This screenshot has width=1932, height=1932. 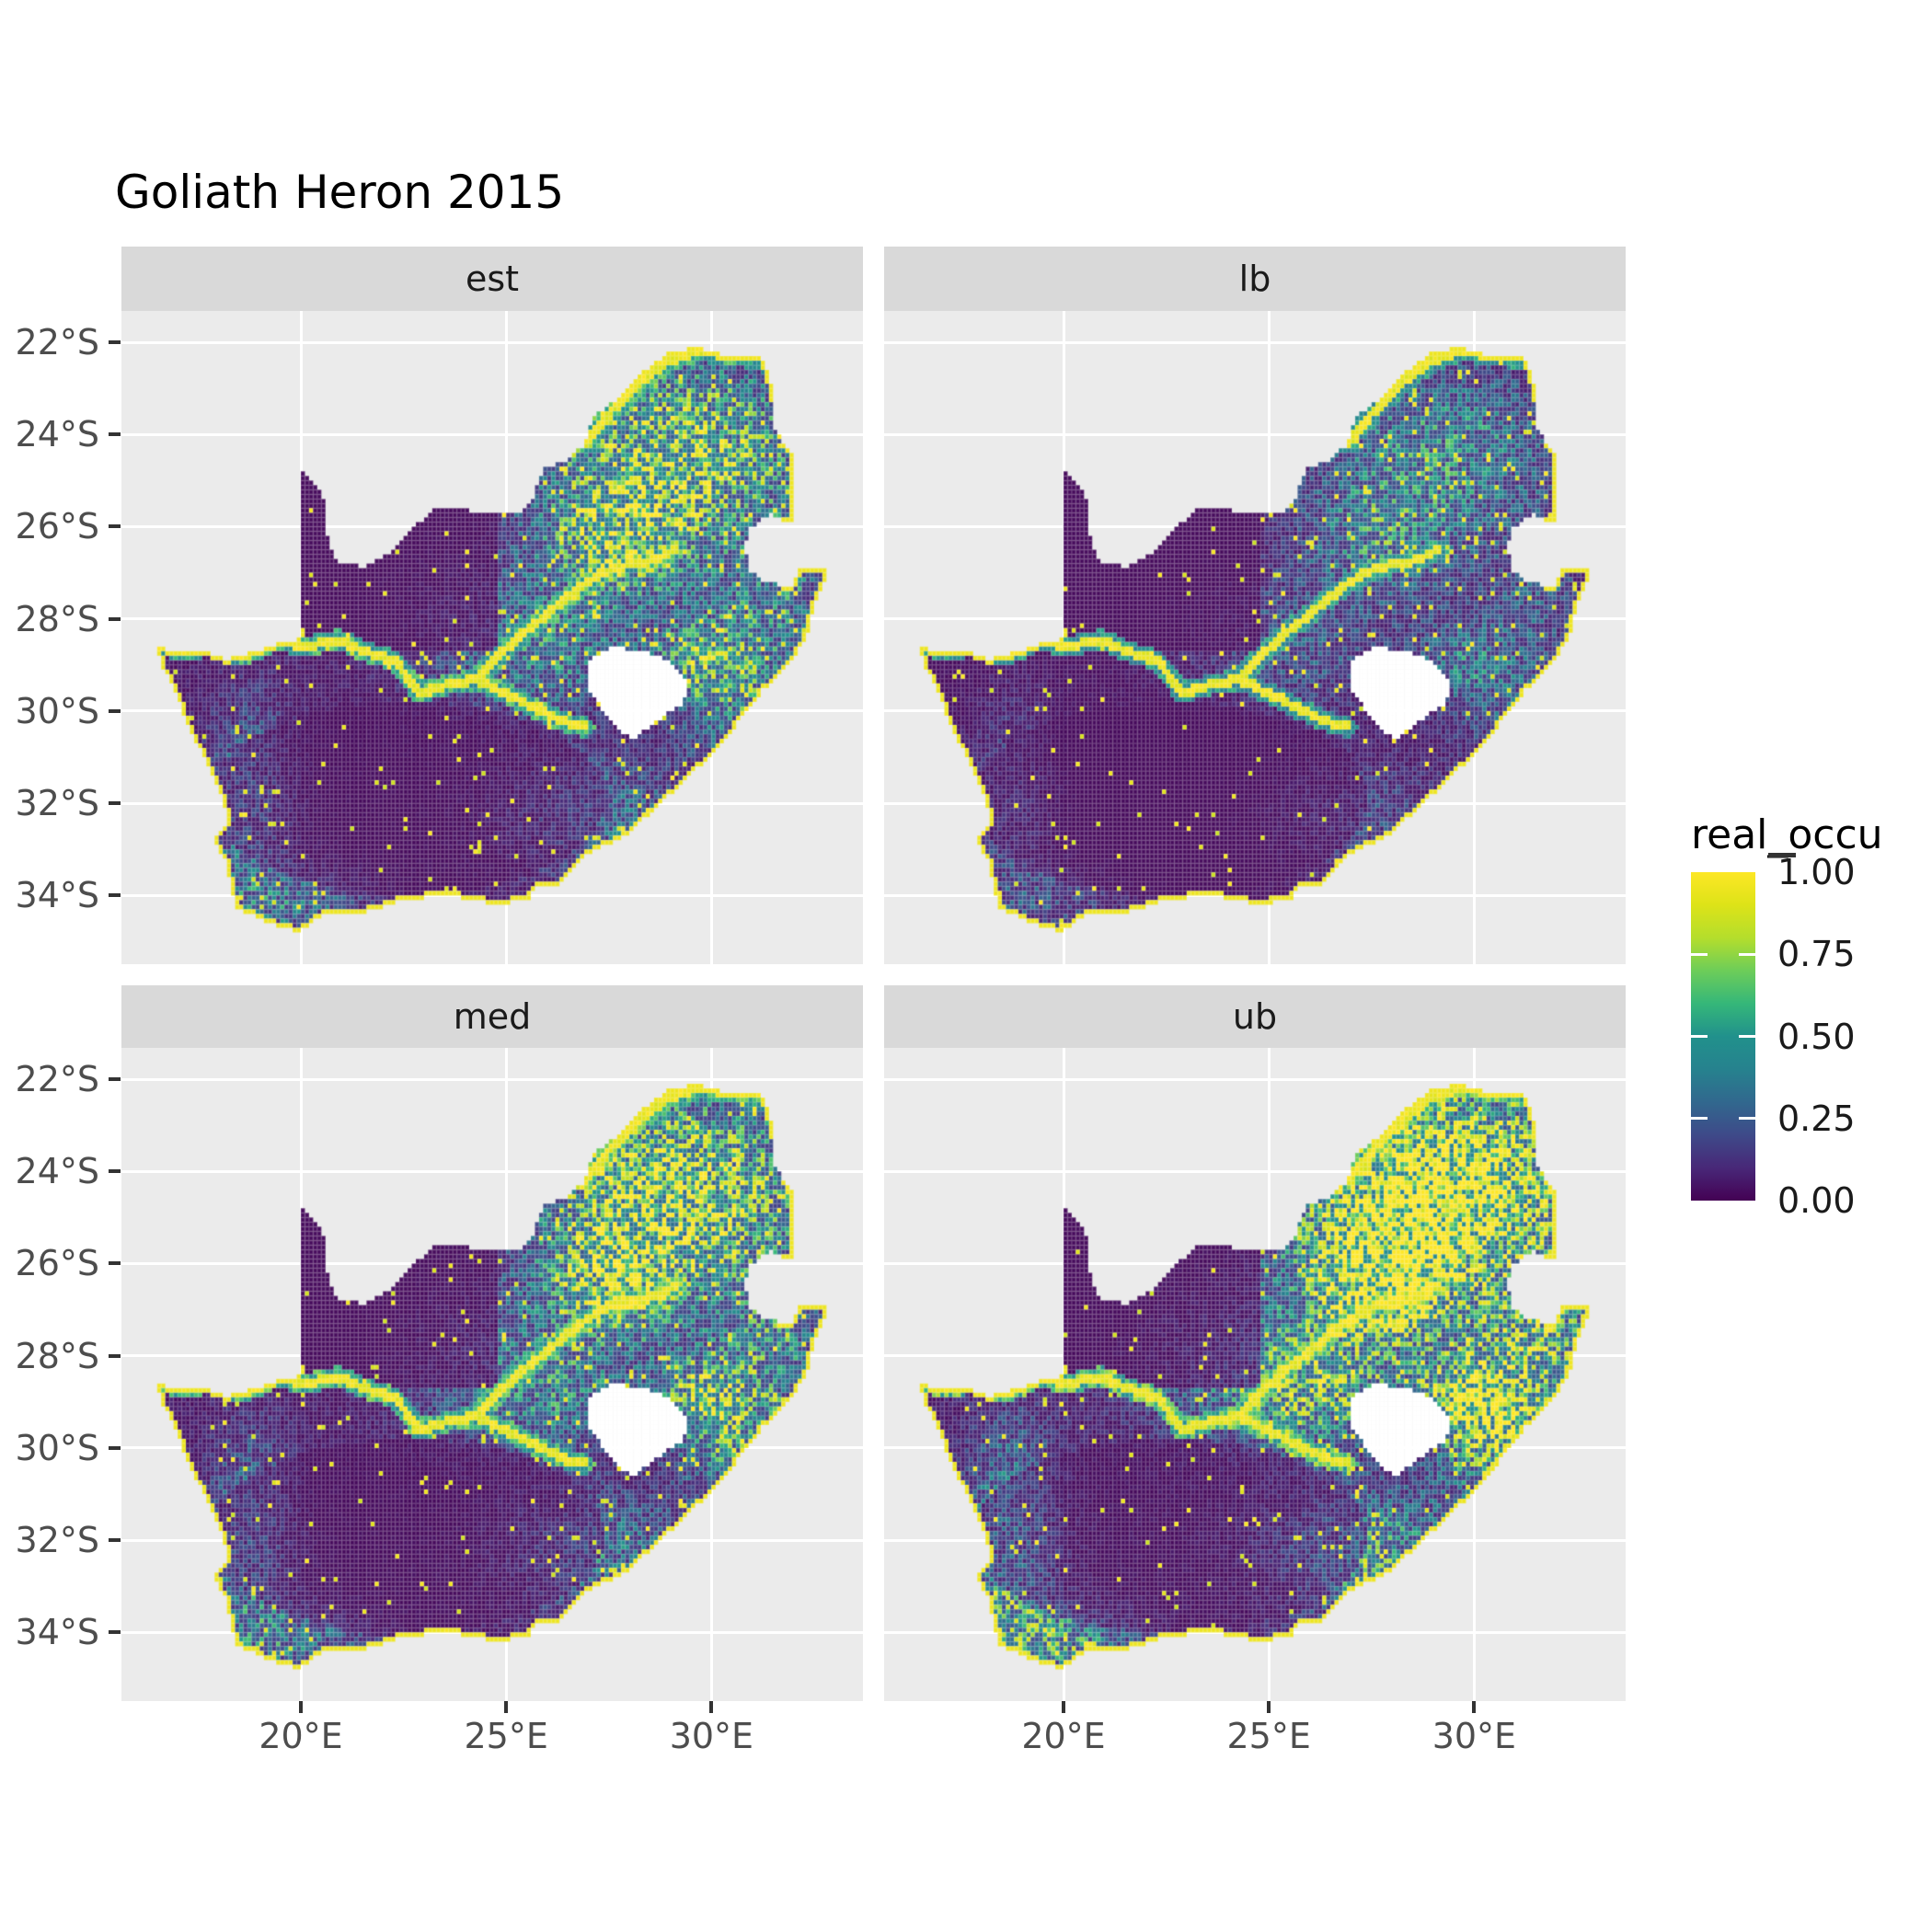 I want to click on legend-label: 0.00, so click(x=1816, y=1200).